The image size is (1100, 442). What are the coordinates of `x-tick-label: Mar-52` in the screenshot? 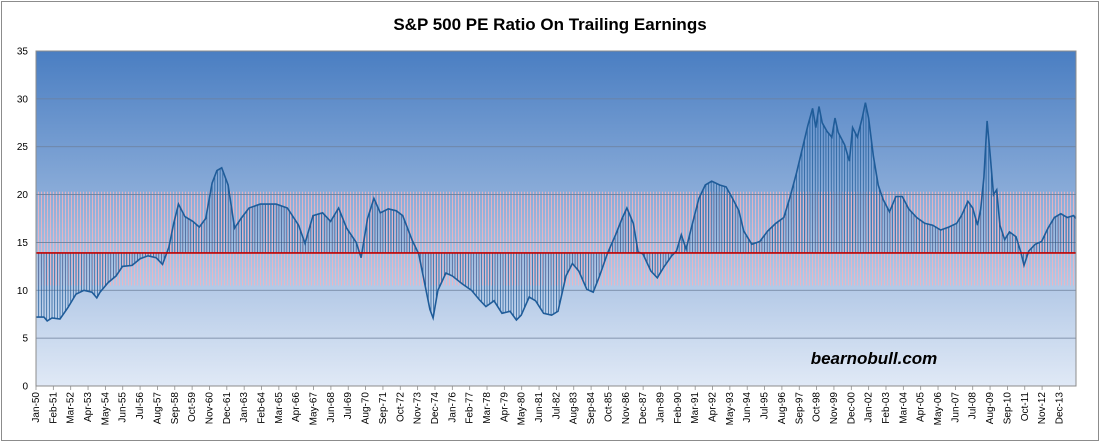 It's located at (71, 408).